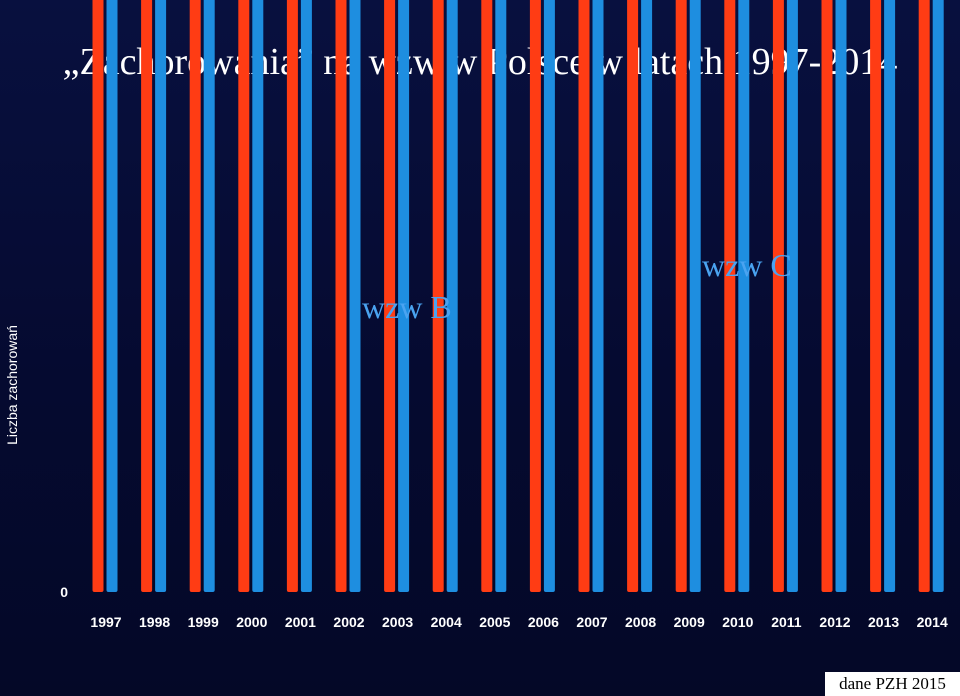 The height and width of the screenshot is (696, 960). Describe the element at coordinates (892, 684) in the screenshot. I see `source-note: dane PZH 2015` at that location.